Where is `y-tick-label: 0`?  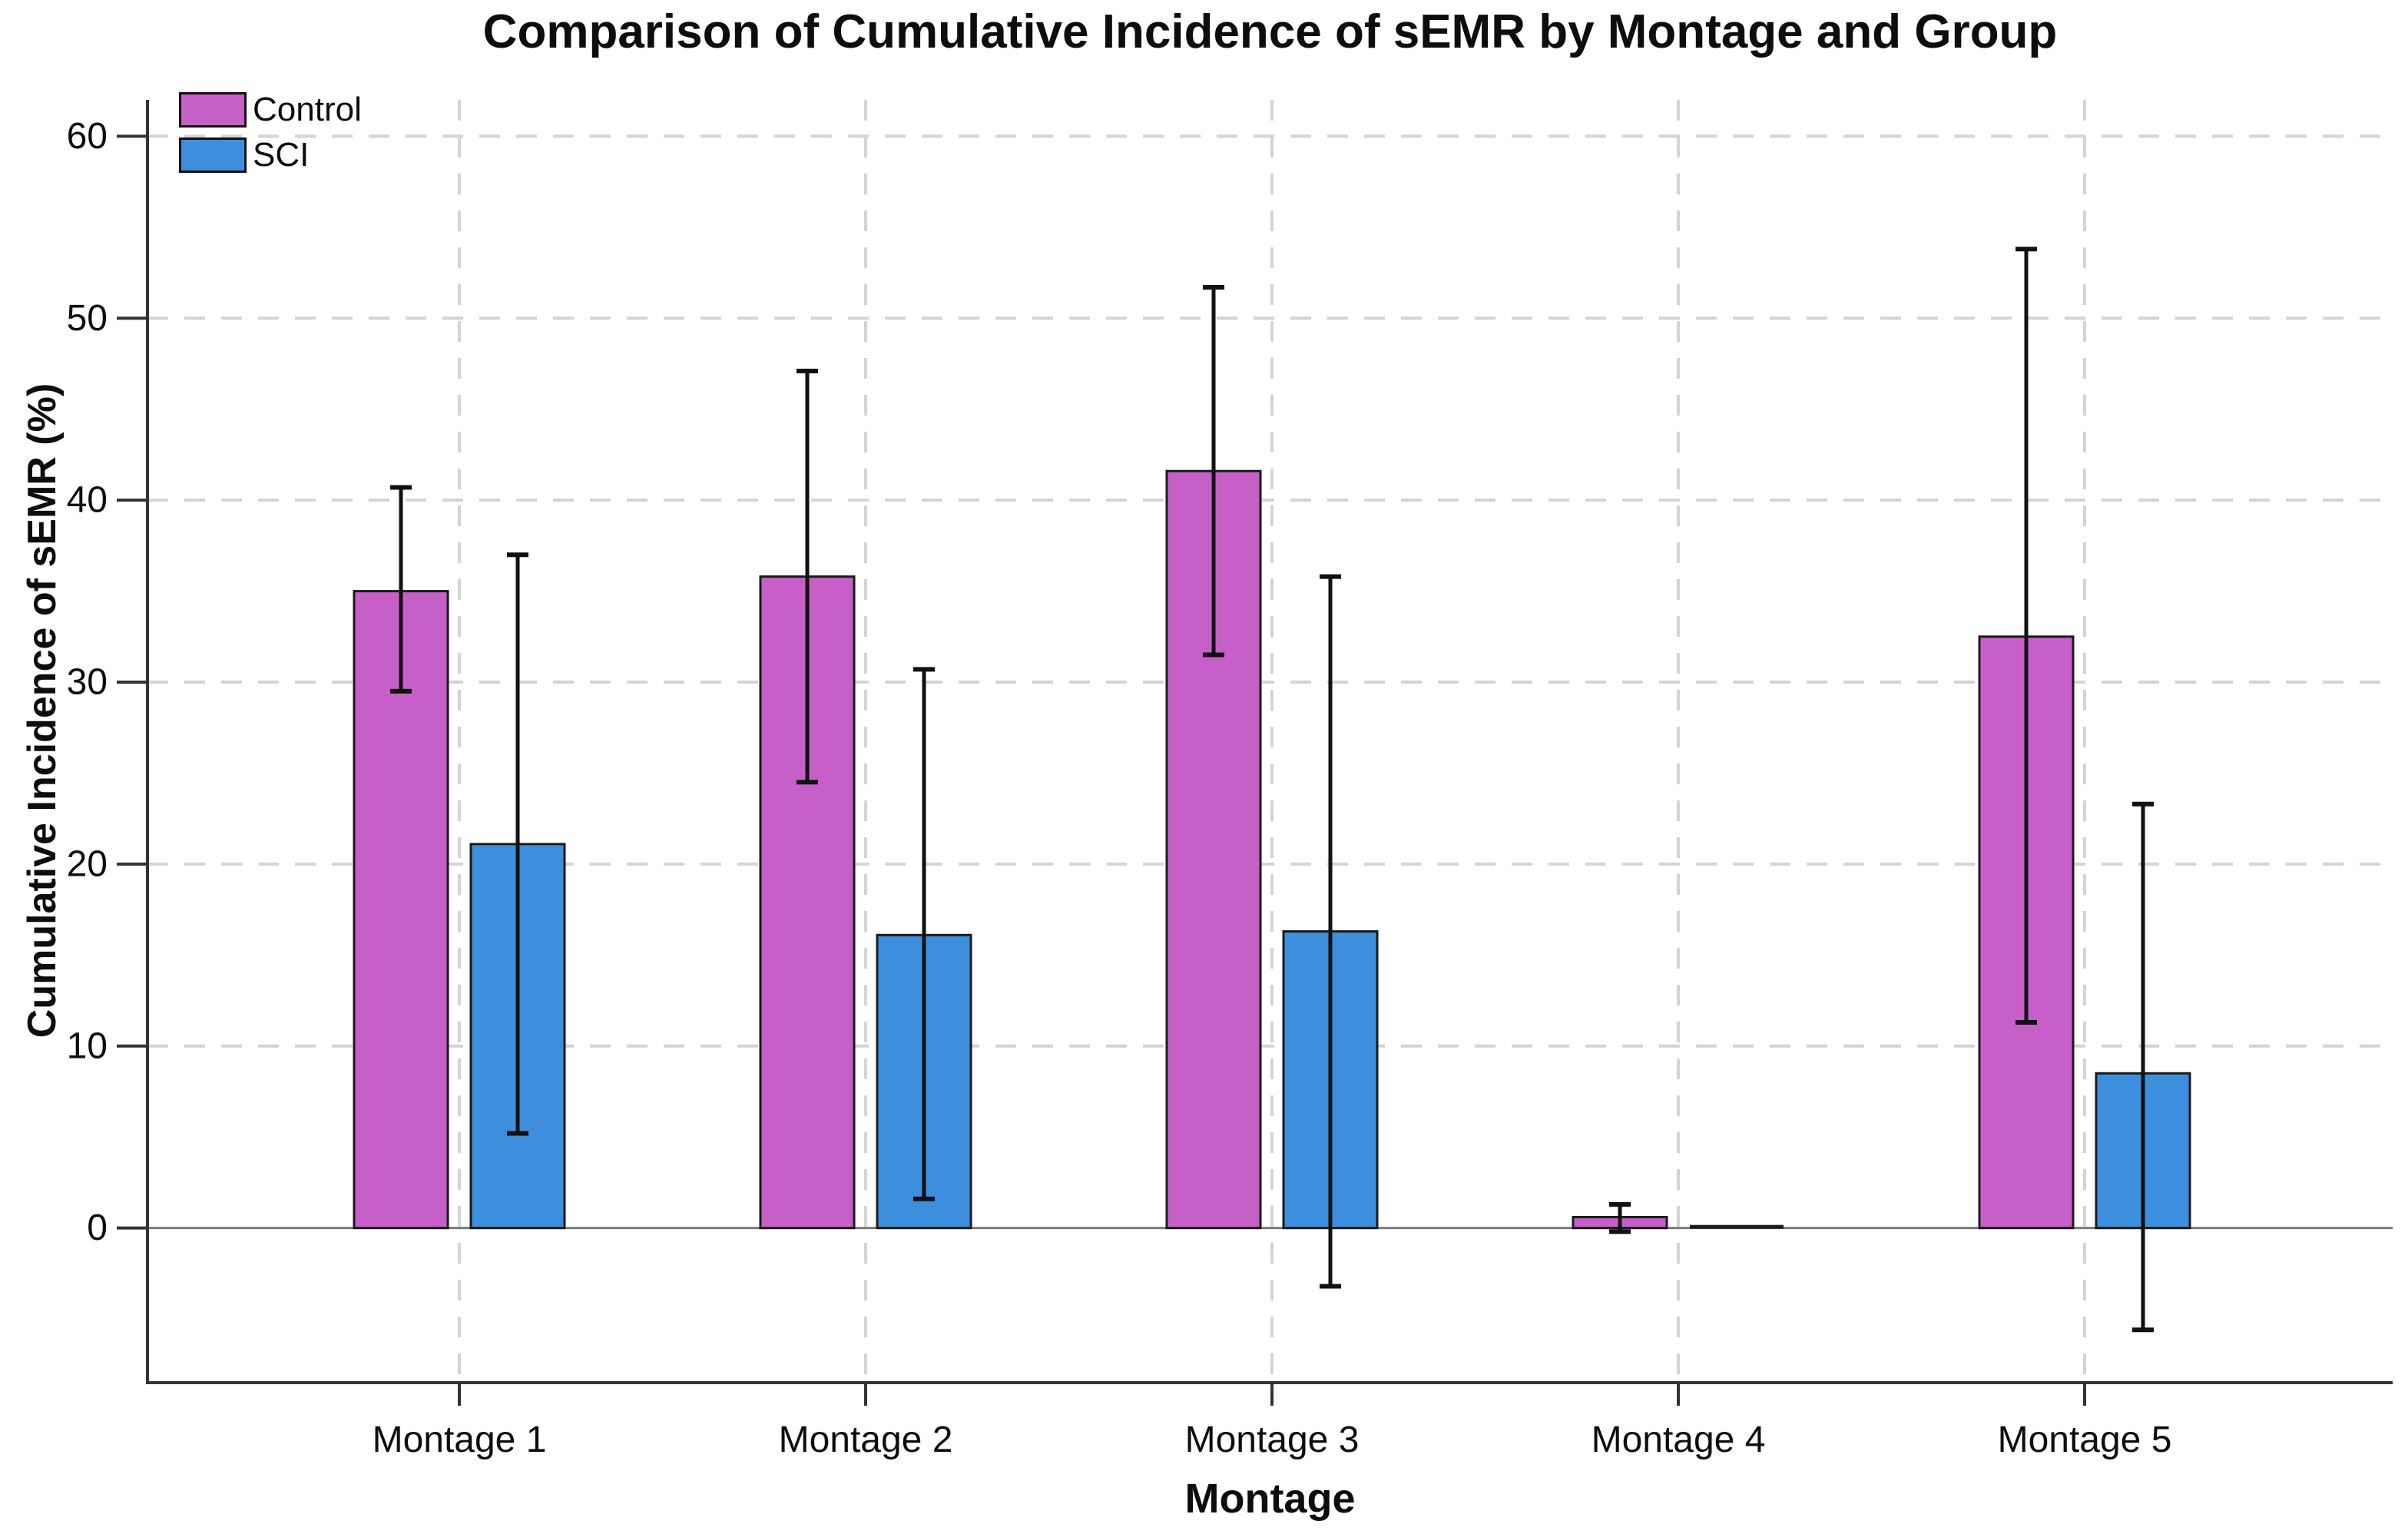 y-tick-label: 0 is located at coordinates (97, 1228).